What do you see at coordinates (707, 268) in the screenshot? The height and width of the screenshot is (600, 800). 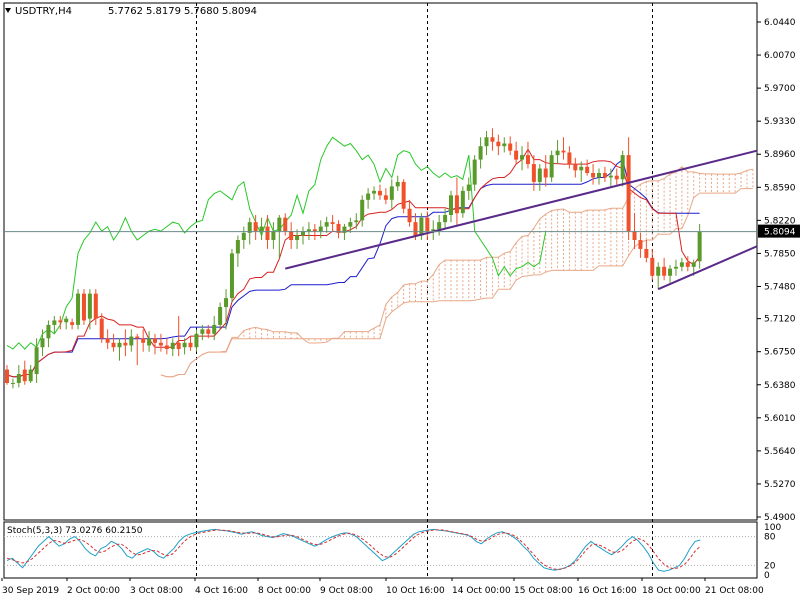 I see `lower-trendline` at bounding box center [707, 268].